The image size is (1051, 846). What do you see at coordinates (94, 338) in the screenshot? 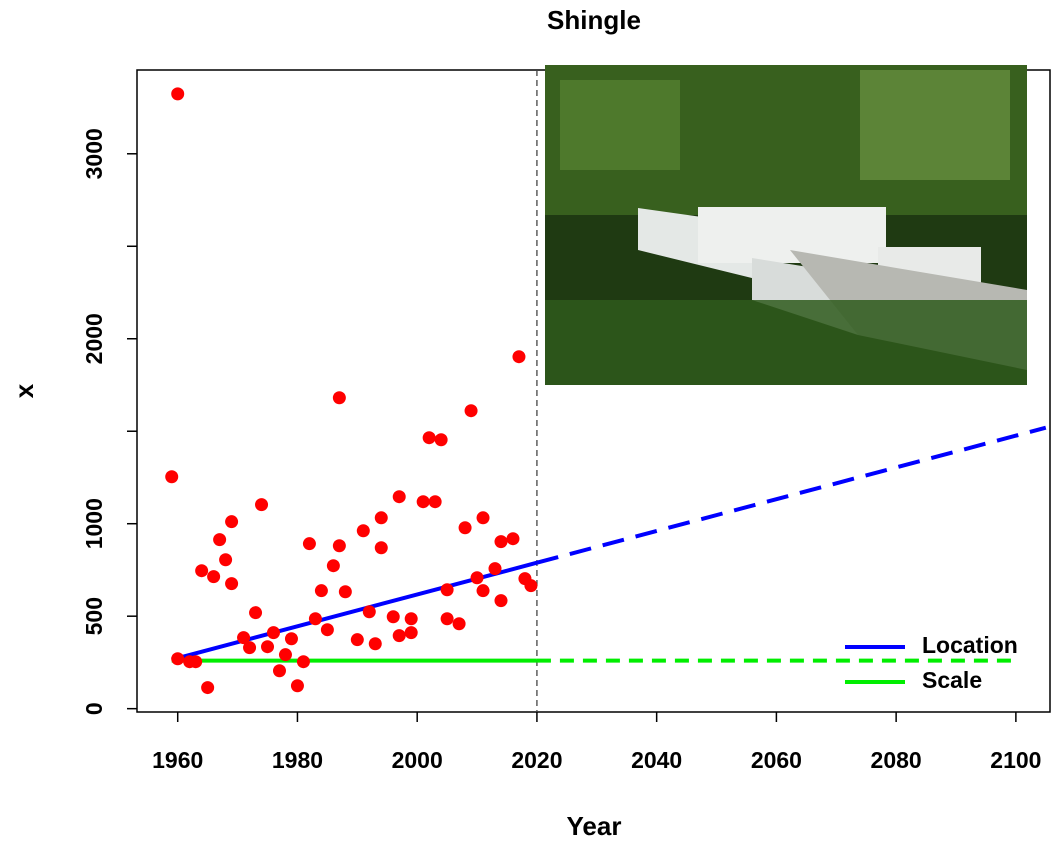
I see `y-tick-label: 2000` at bounding box center [94, 338].